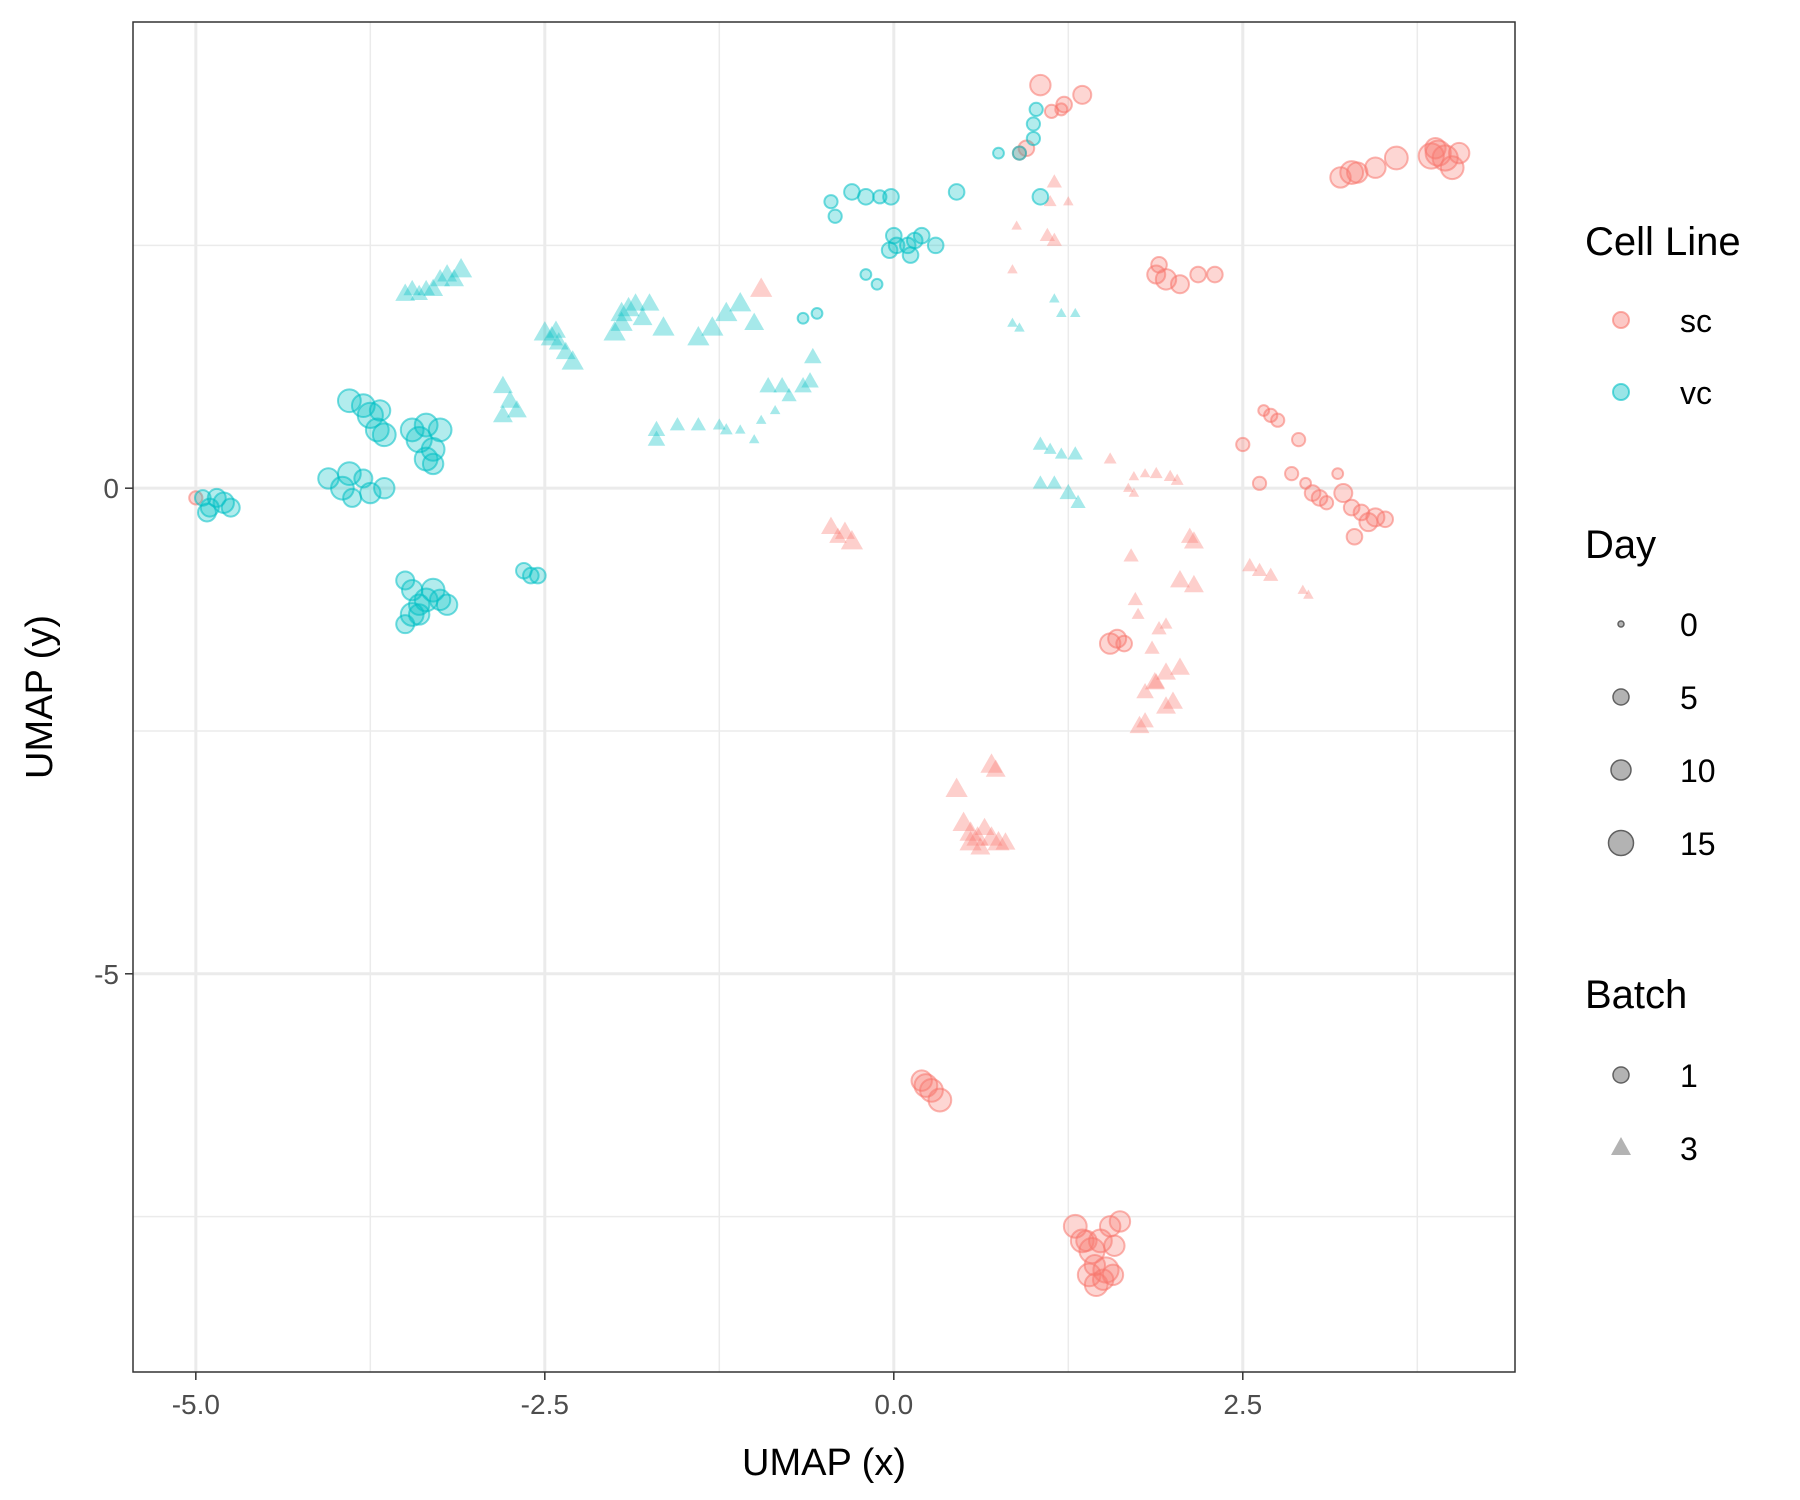 The height and width of the screenshot is (1500, 1800). Describe the element at coordinates (111, 488) in the screenshot. I see `y-tick-label: 0` at that location.